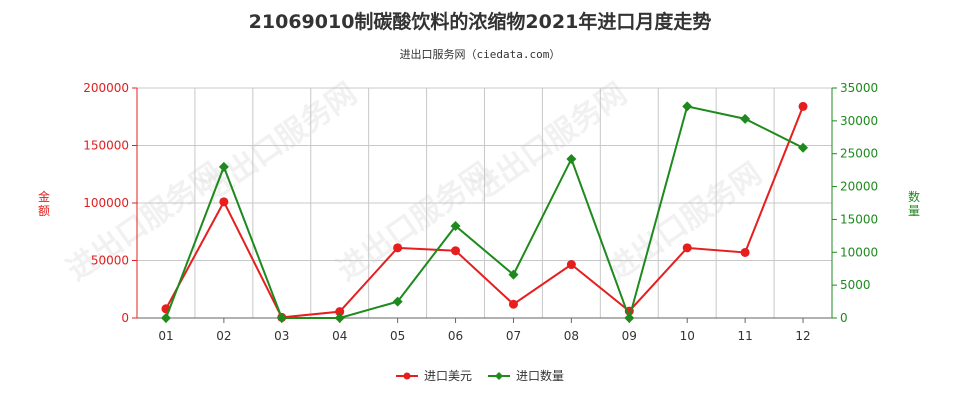 The width and height of the screenshot is (960, 400). What do you see at coordinates (859, 219) in the screenshot?
I see `y-right-tick-label: 15000` at bounding box center [859, 219].